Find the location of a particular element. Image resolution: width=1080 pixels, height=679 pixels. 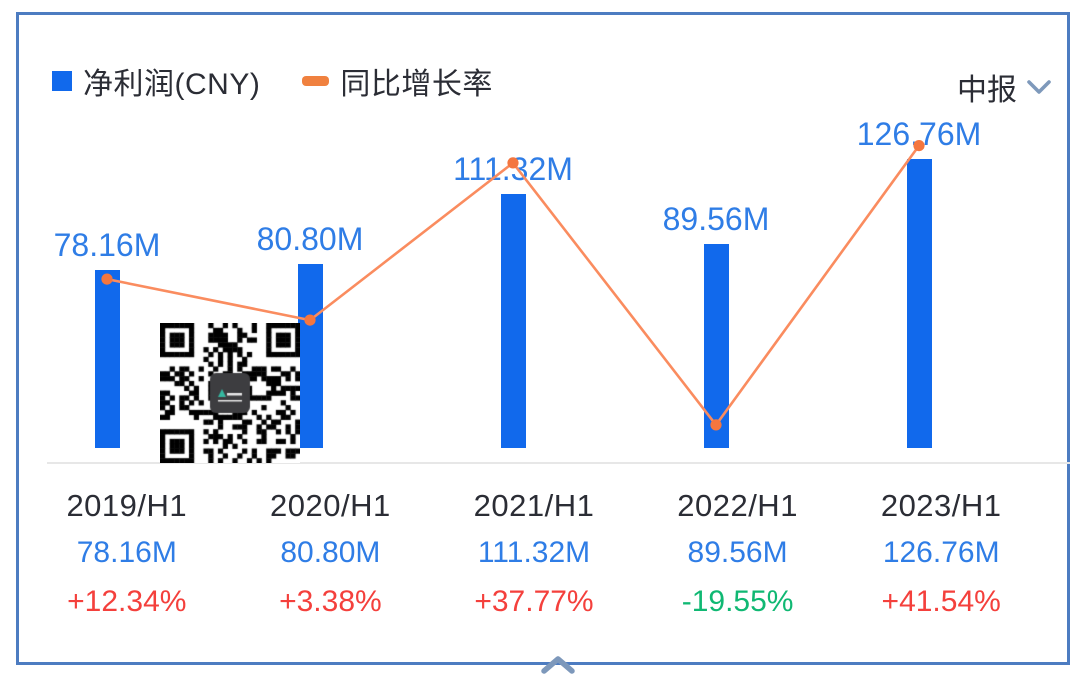

growth-cell: +12.34% is located at coordinates (127, 601).